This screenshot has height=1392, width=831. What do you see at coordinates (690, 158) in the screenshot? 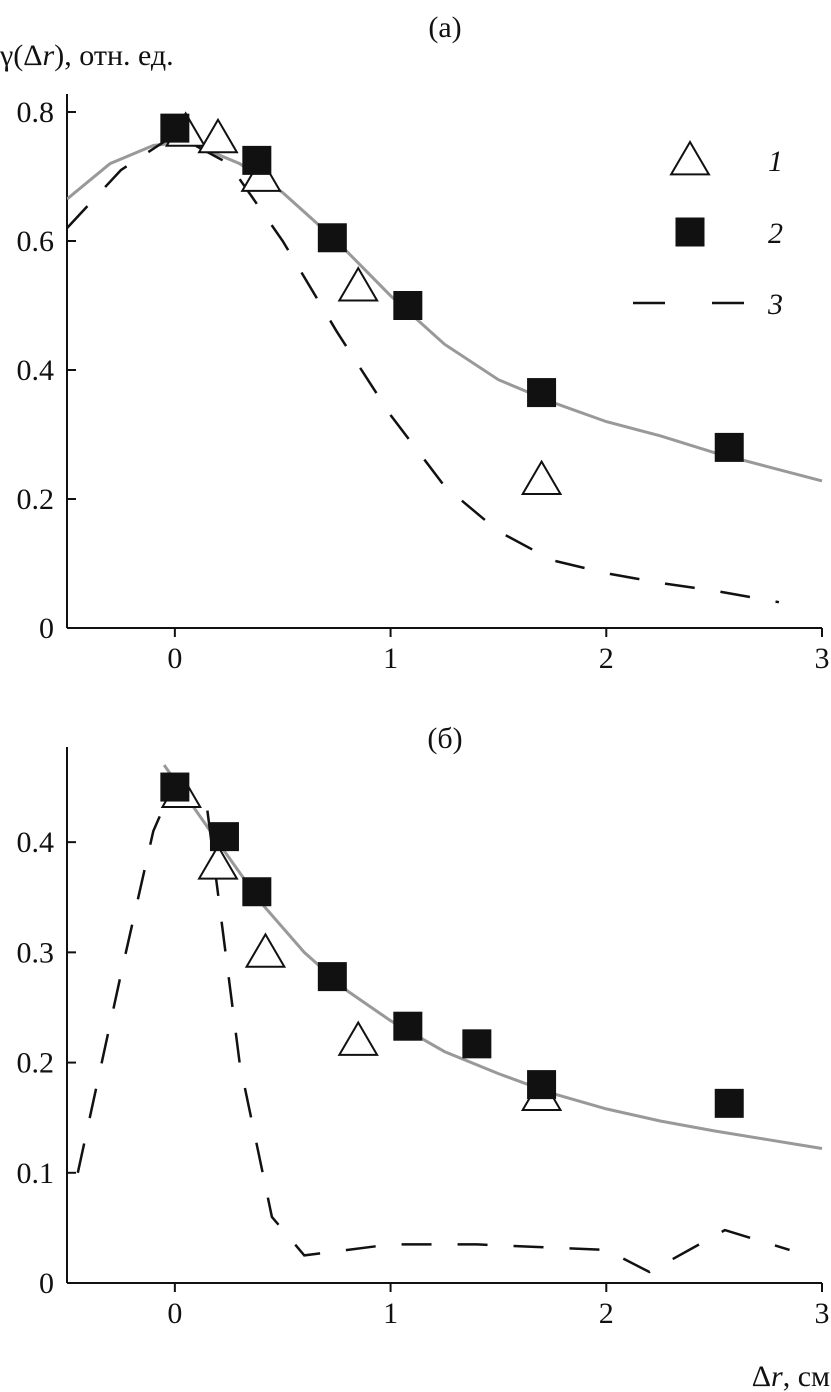
I see `legend-triangle-icon` at bounding box center [690, 158].